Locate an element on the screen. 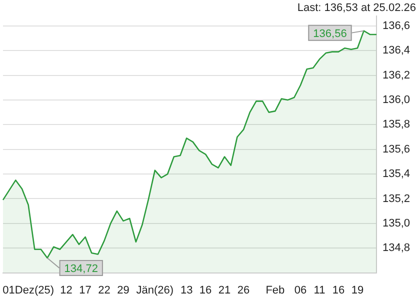  y-tick-label: 135,2 is located at coordinates (396, 198).